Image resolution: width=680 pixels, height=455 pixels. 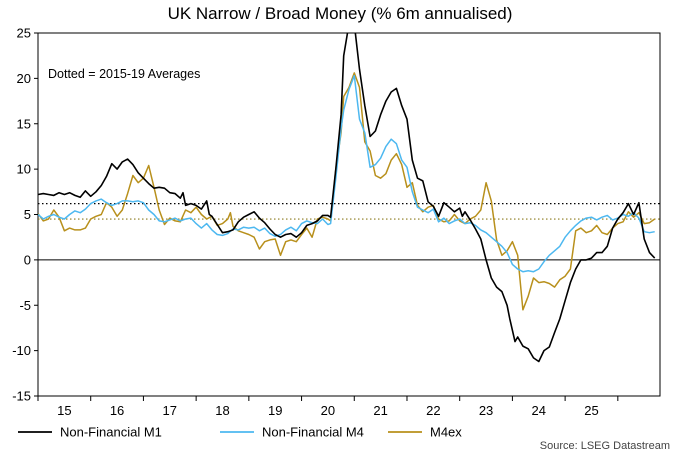 What do you see at coordinates (486, 410) in the screenshot?
I see `x-tick-label: 23` at bounding box center [486, 410].